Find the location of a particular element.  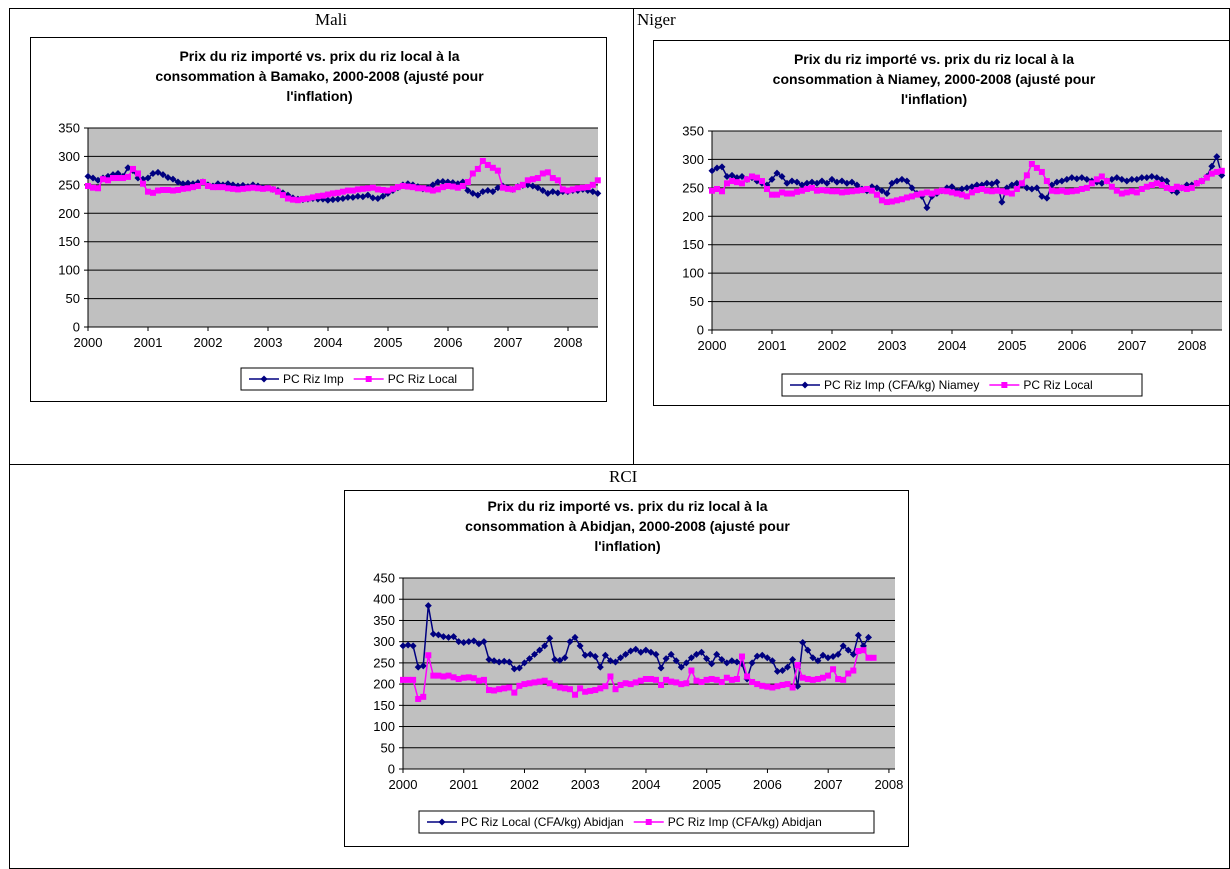

x-tick-label: 2004 is located at coordinates (952, 345).